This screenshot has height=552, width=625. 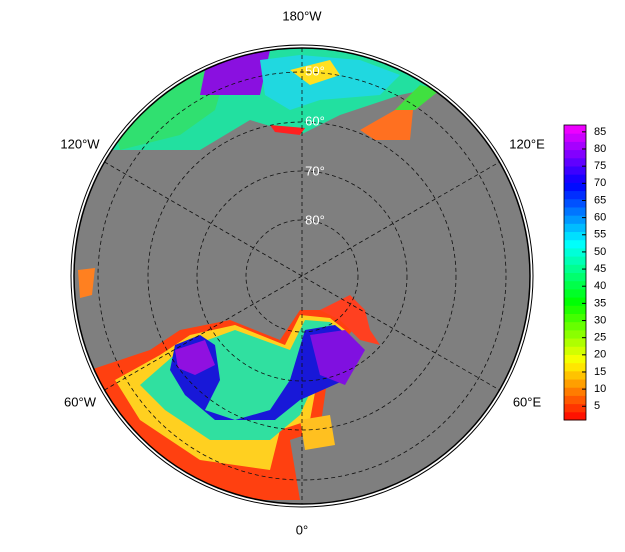 What do you see at coordinates (600, 269) in the screenshot?
I see `colorbar-tick-label: 45` at bounding box center [600, 269].